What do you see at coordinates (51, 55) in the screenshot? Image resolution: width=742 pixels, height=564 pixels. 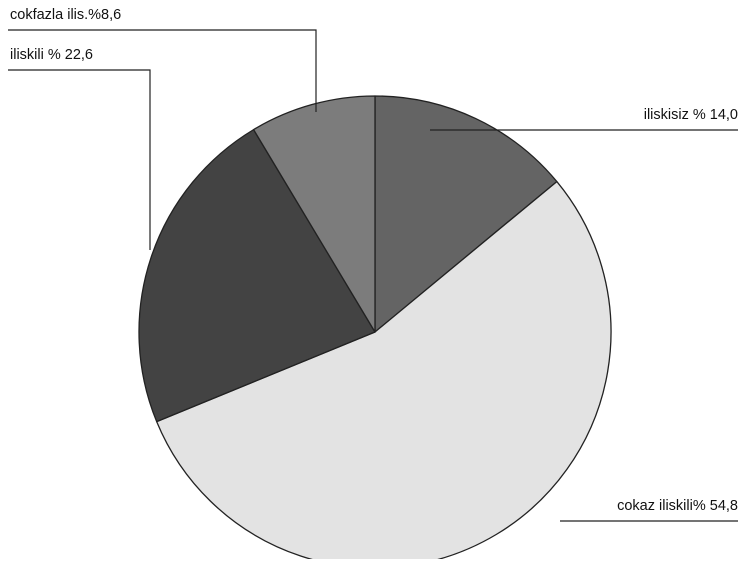 I see `slice-label-iliskili-22-6: iliskili % 22,6` at bounding box center [51, 55].